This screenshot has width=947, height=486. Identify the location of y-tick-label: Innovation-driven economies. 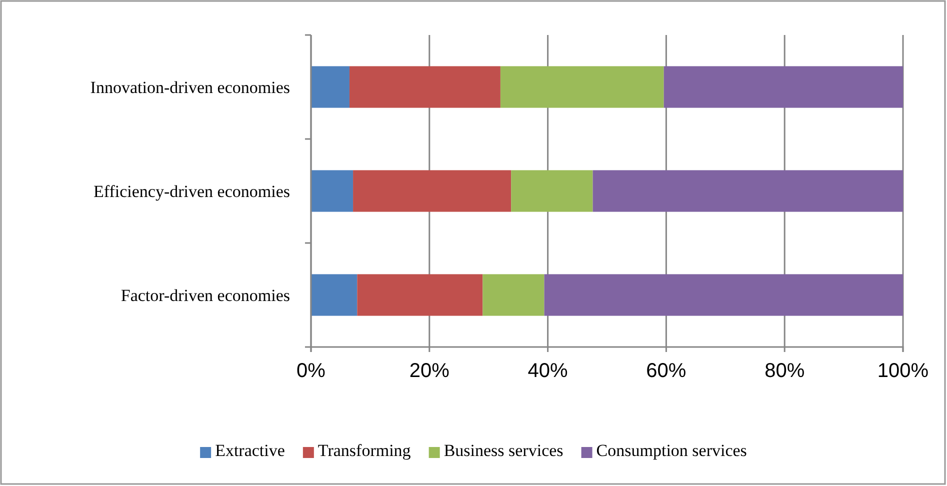
(190, 87).